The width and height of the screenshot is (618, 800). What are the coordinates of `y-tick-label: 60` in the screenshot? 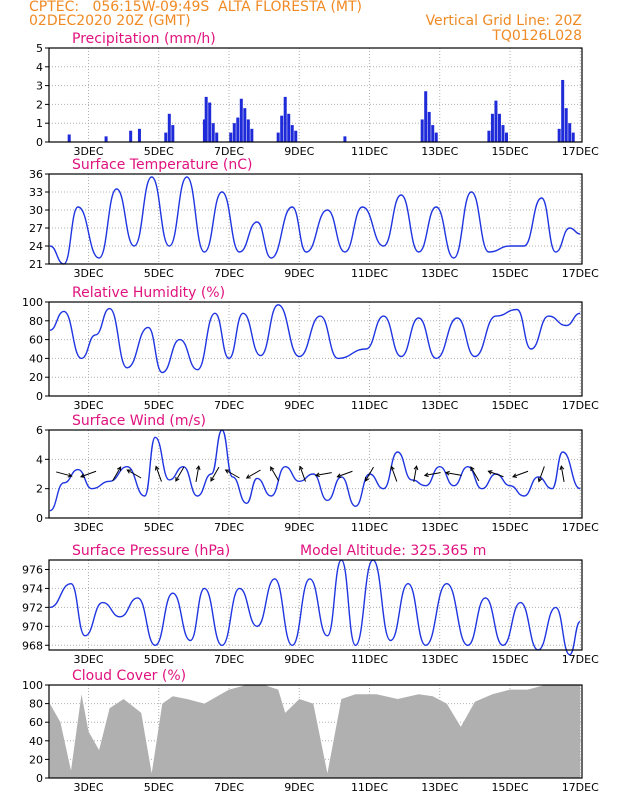 It's located at (36, 722).